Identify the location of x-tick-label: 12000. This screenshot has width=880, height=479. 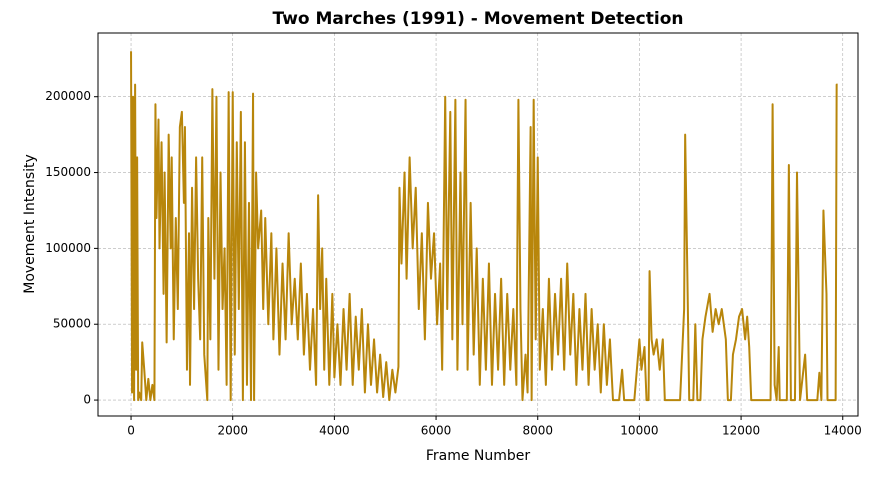
(741, 431).